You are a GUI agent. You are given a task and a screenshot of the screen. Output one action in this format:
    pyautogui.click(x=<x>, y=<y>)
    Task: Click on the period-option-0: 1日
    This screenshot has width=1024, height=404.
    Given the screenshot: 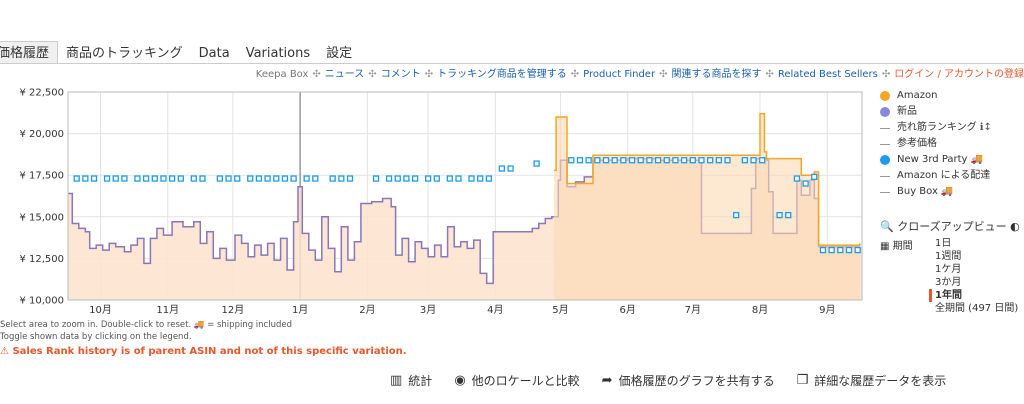 What is the action you would take?
    pyautogui.click(x=943, y=243)
    